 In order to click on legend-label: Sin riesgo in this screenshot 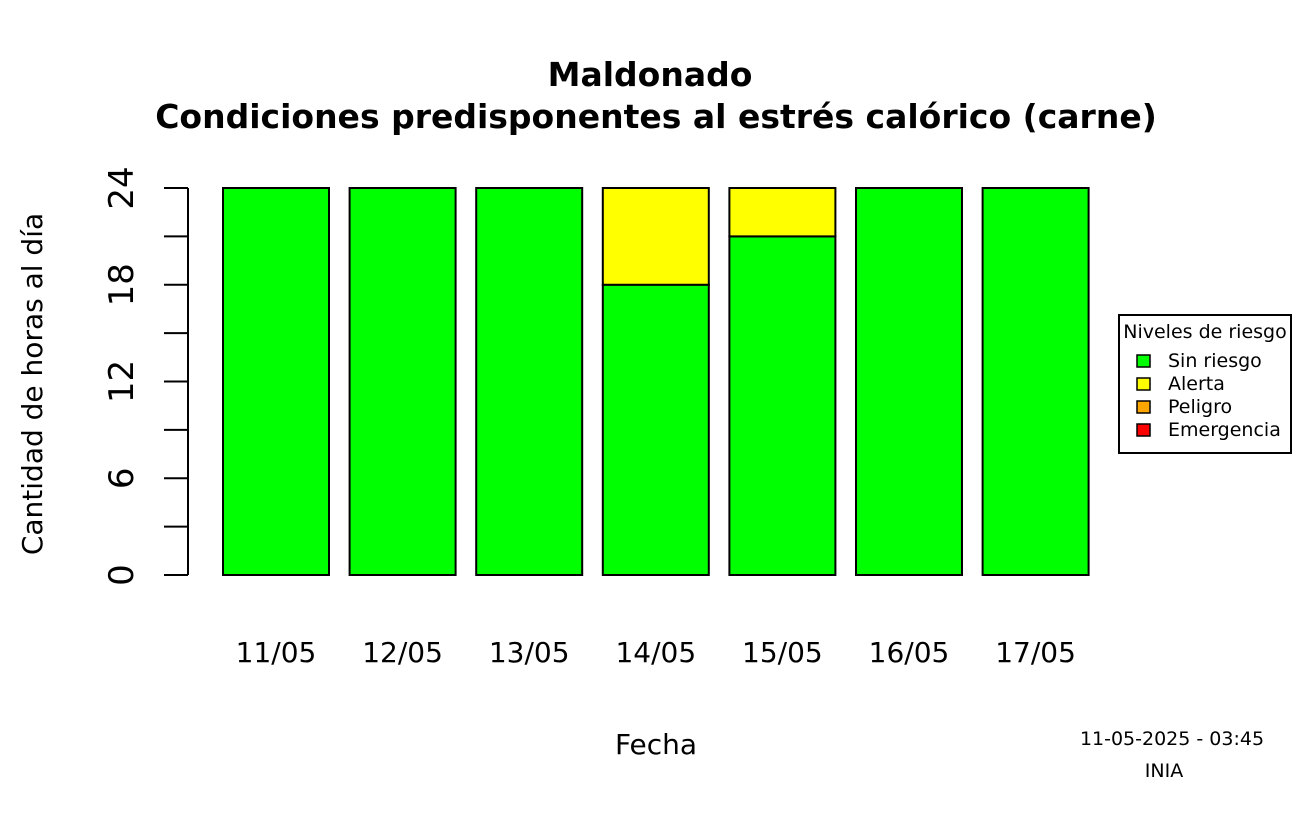, I will do `click(1215, 361)`.